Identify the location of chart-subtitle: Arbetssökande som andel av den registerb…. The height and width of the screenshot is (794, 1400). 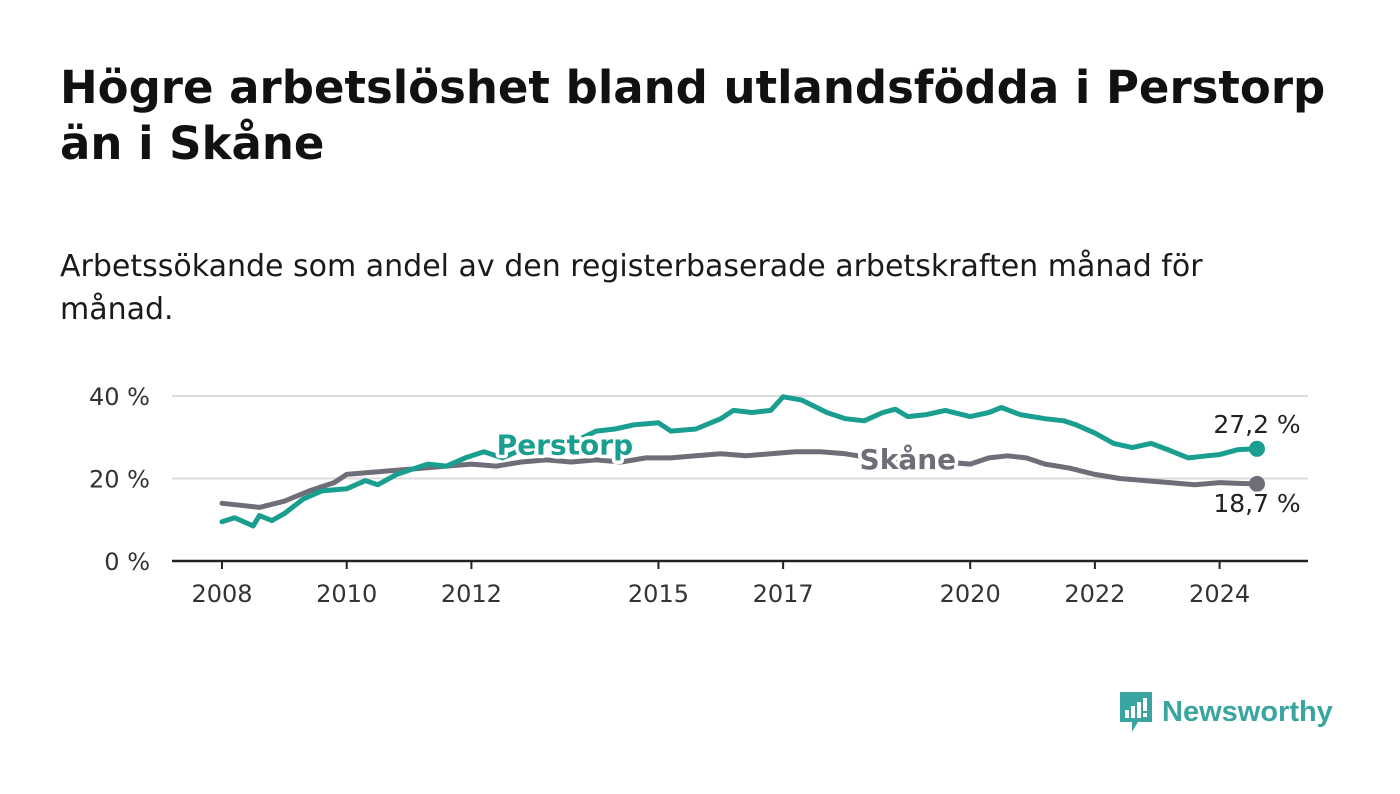
(631, 288).